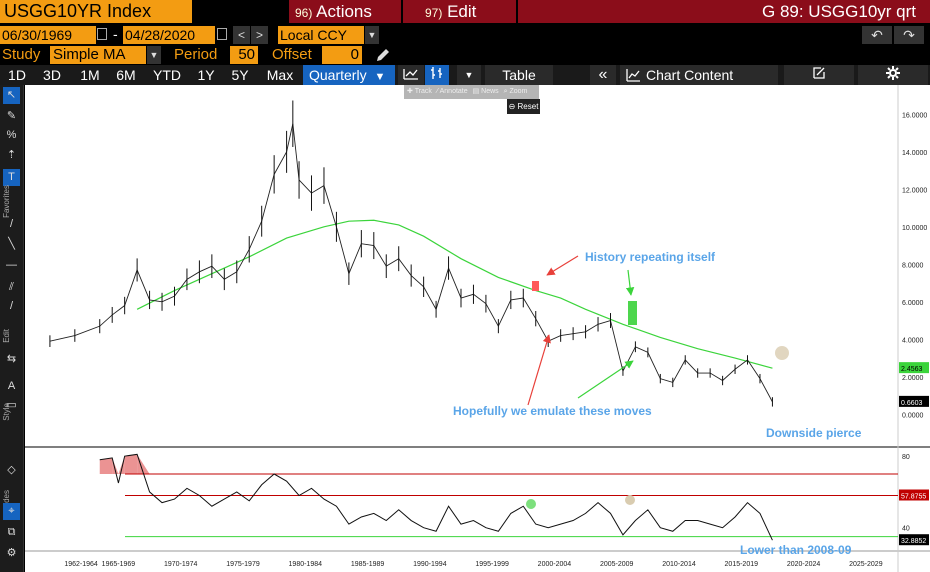 The image size is (930, 572). What do you see at coordinates (6, 201) in the screenshot?
I see `favorites-tab: Favorites` at bounding box center [6, 201].